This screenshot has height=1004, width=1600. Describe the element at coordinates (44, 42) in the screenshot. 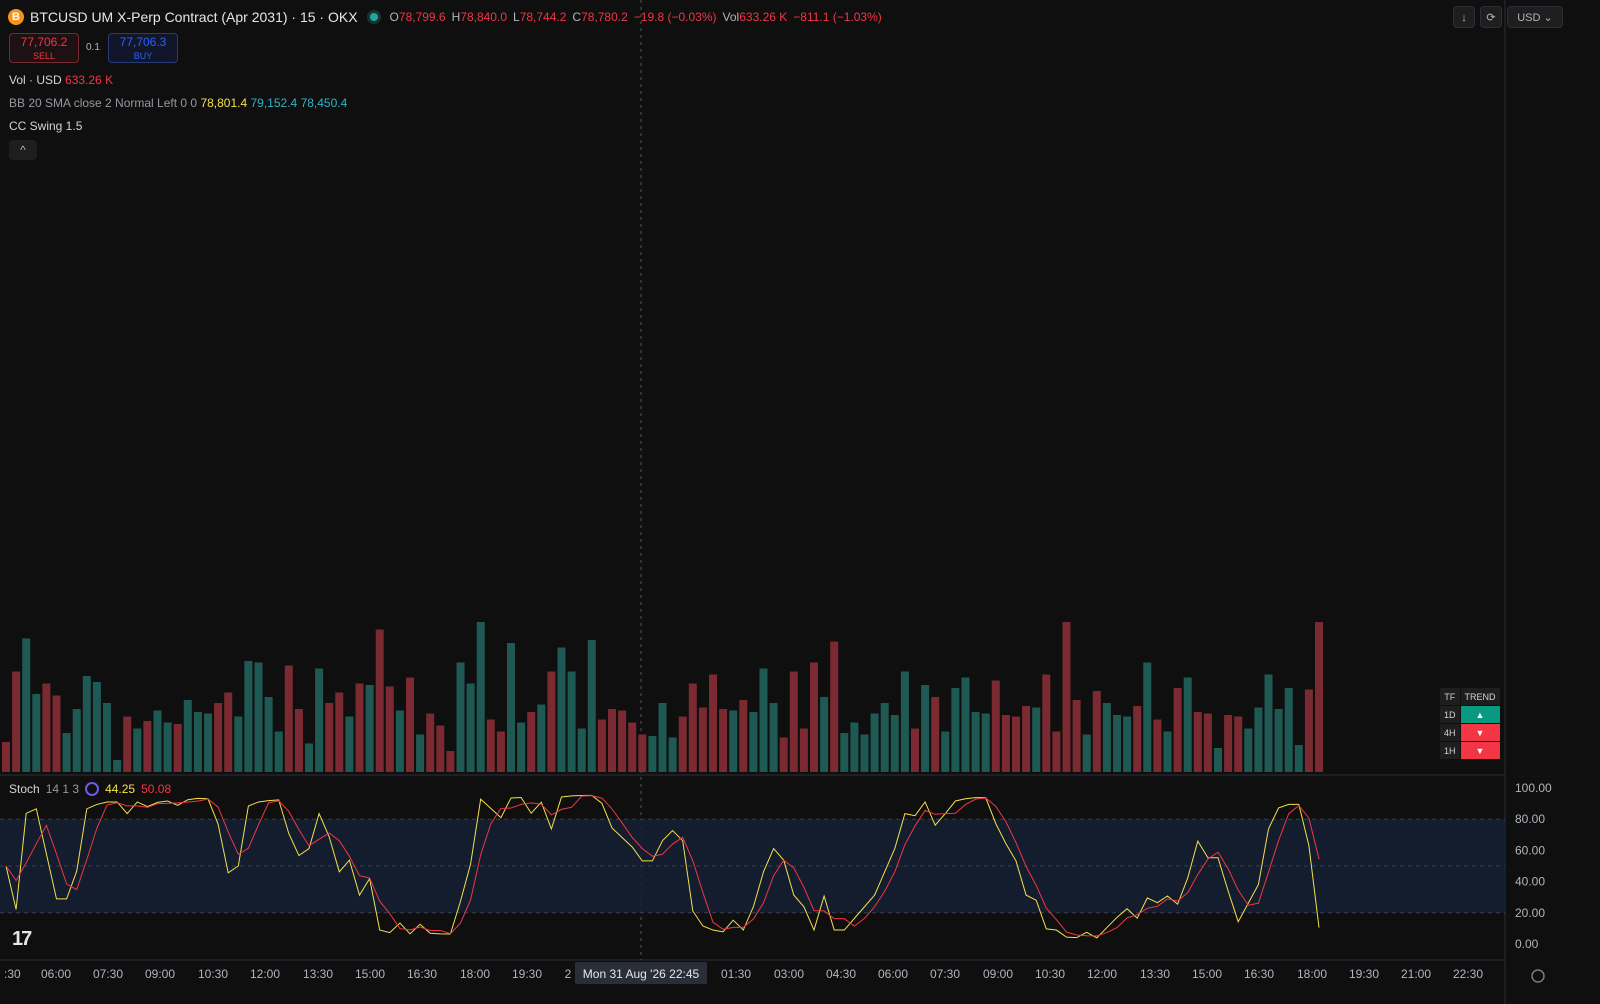

I see `sell-price: 77,706.2` at that location.